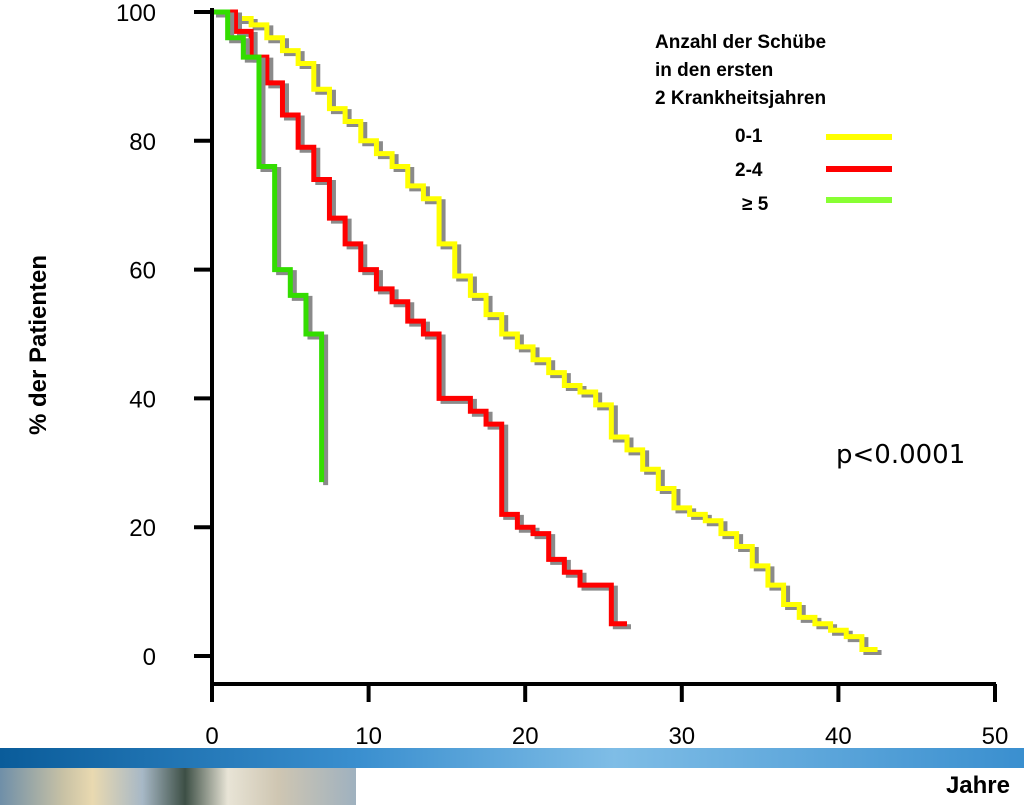  Describe the element at coordinates (681, 735) in the screenshot. I see `x-tick-label: 30` at that location.